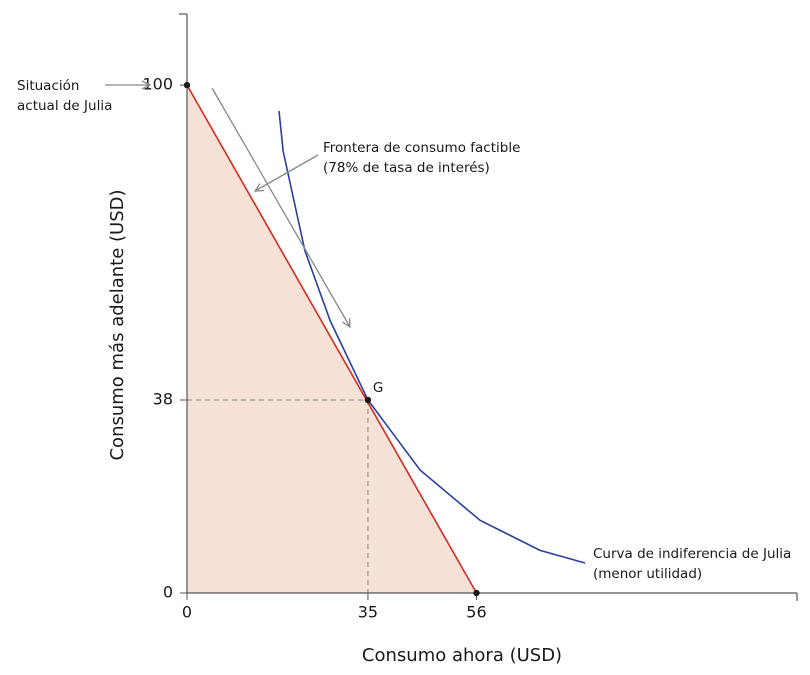  Describe the element at coordinates (280, 207) in the screenshot. I see `shift-arrow` at that location.